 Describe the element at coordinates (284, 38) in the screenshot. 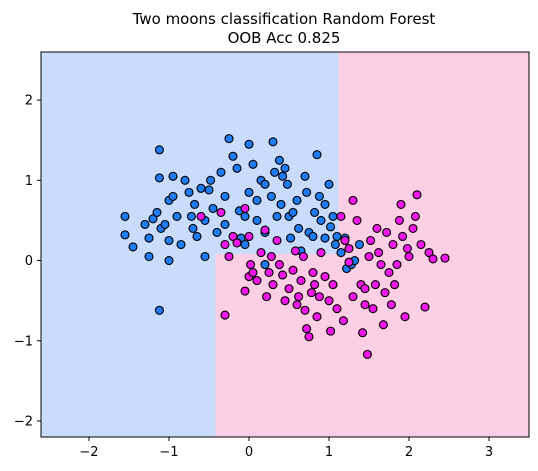

I see `chart-subtitle: OOB Acc 0.825` at that location.